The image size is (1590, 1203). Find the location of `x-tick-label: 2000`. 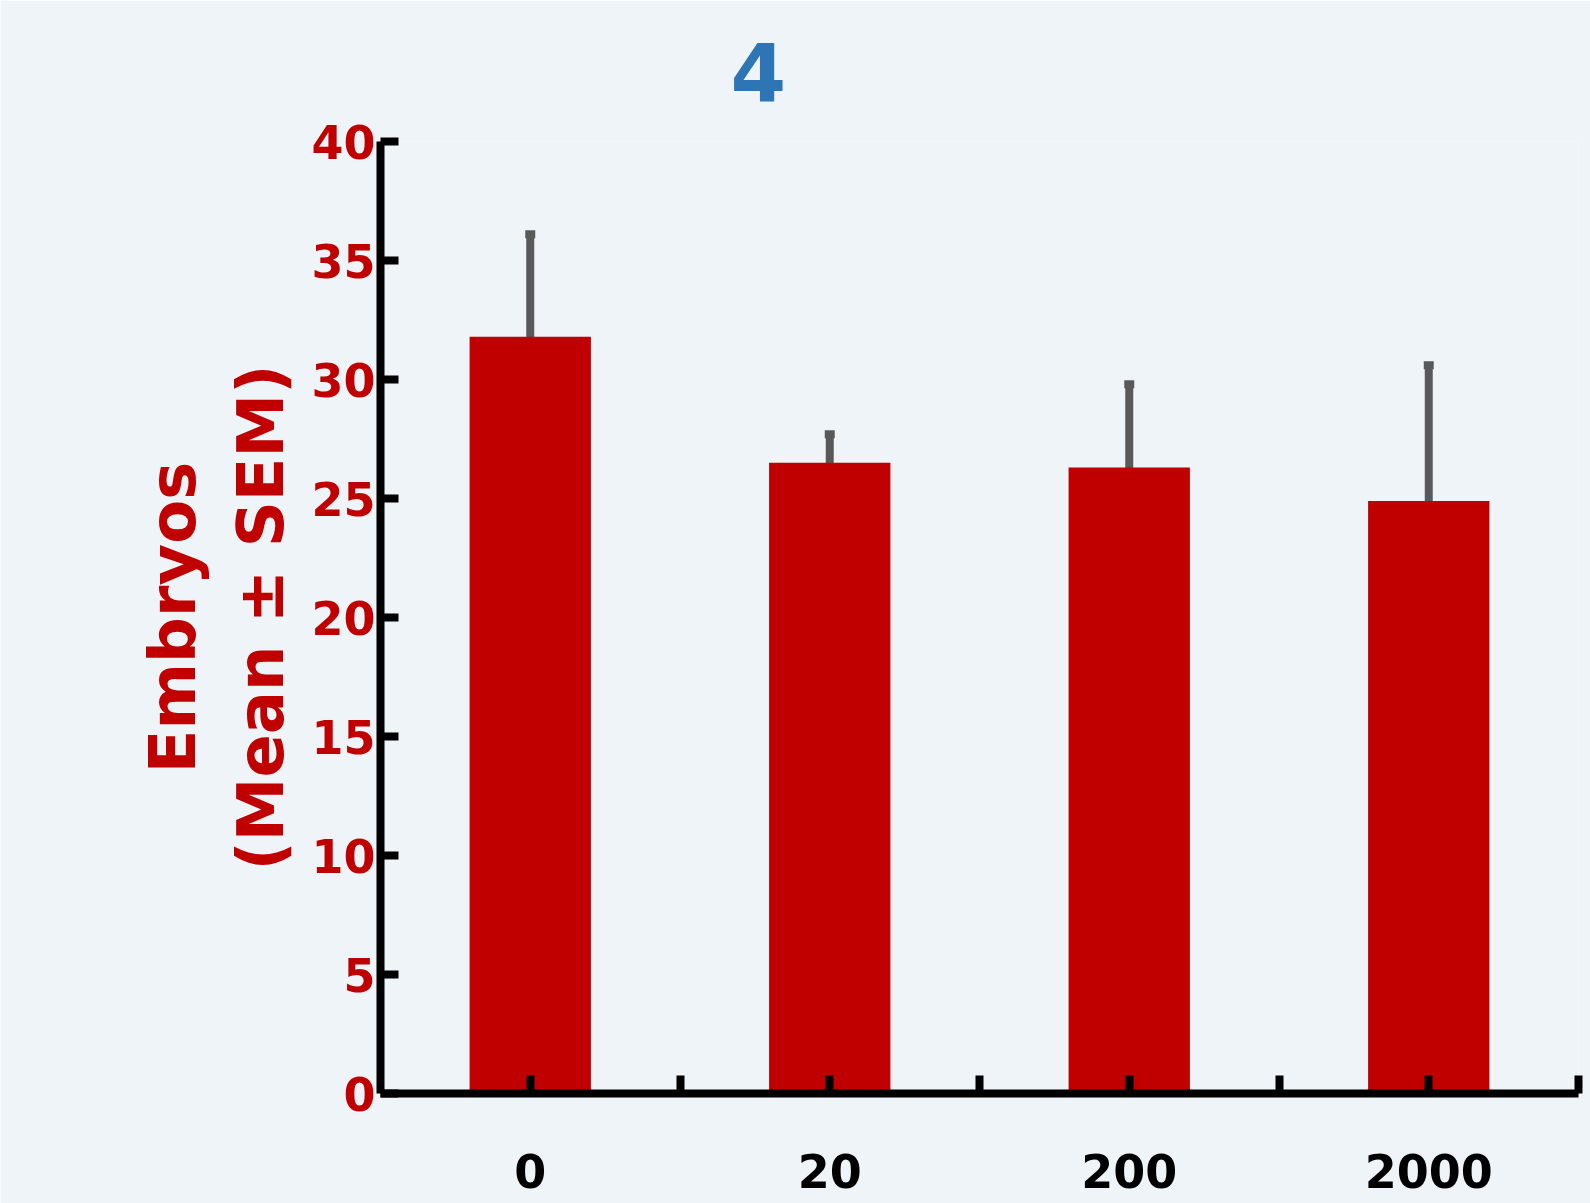

x-tick-label: 2000 is located at coordinates (1428, 1171).